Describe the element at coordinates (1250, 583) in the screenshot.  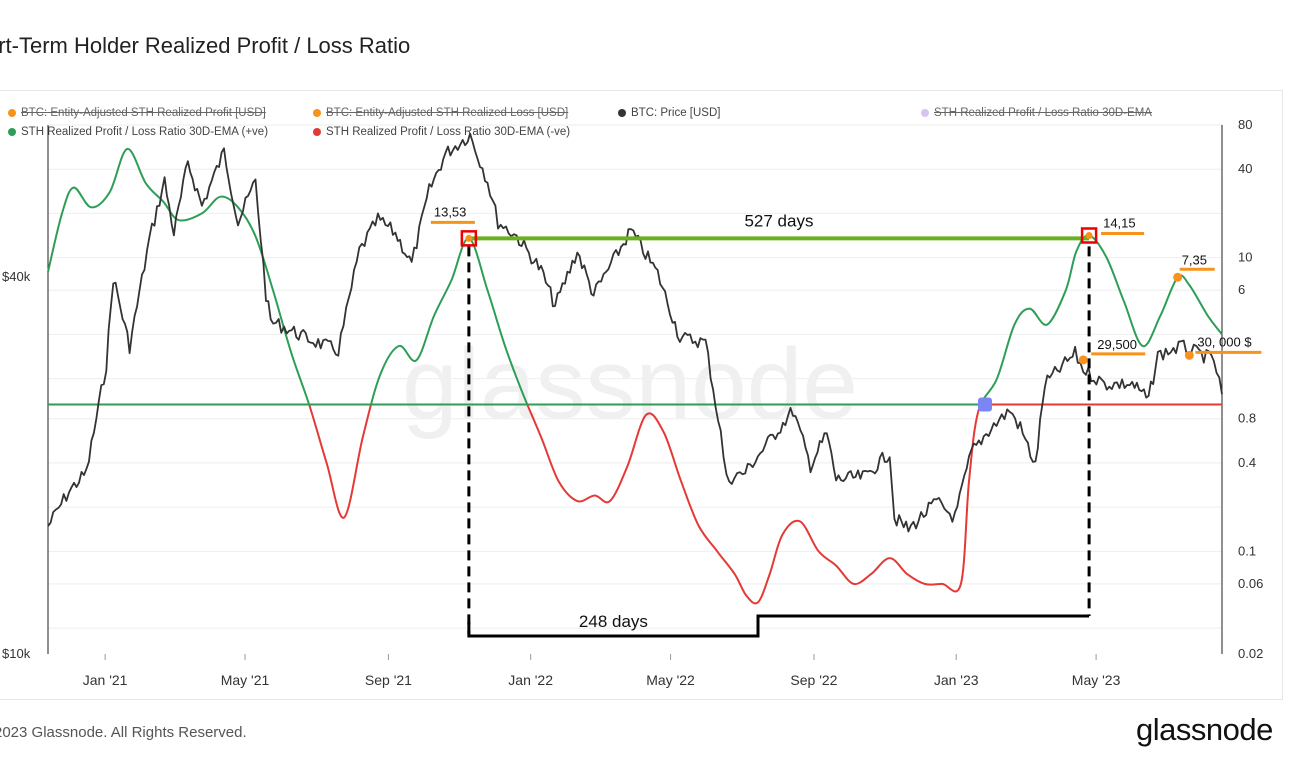
I see `y-right-tick-label: 0.06` at that location.